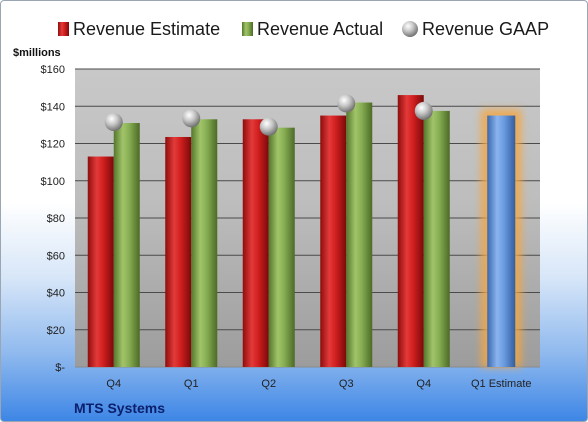 Image resolution: width=588 pixels, height=422 pixels. What do you see at coordinates (56, 331) in the screenshot?
I see `y-tick-label: $20` at bounding box center [56, 331].